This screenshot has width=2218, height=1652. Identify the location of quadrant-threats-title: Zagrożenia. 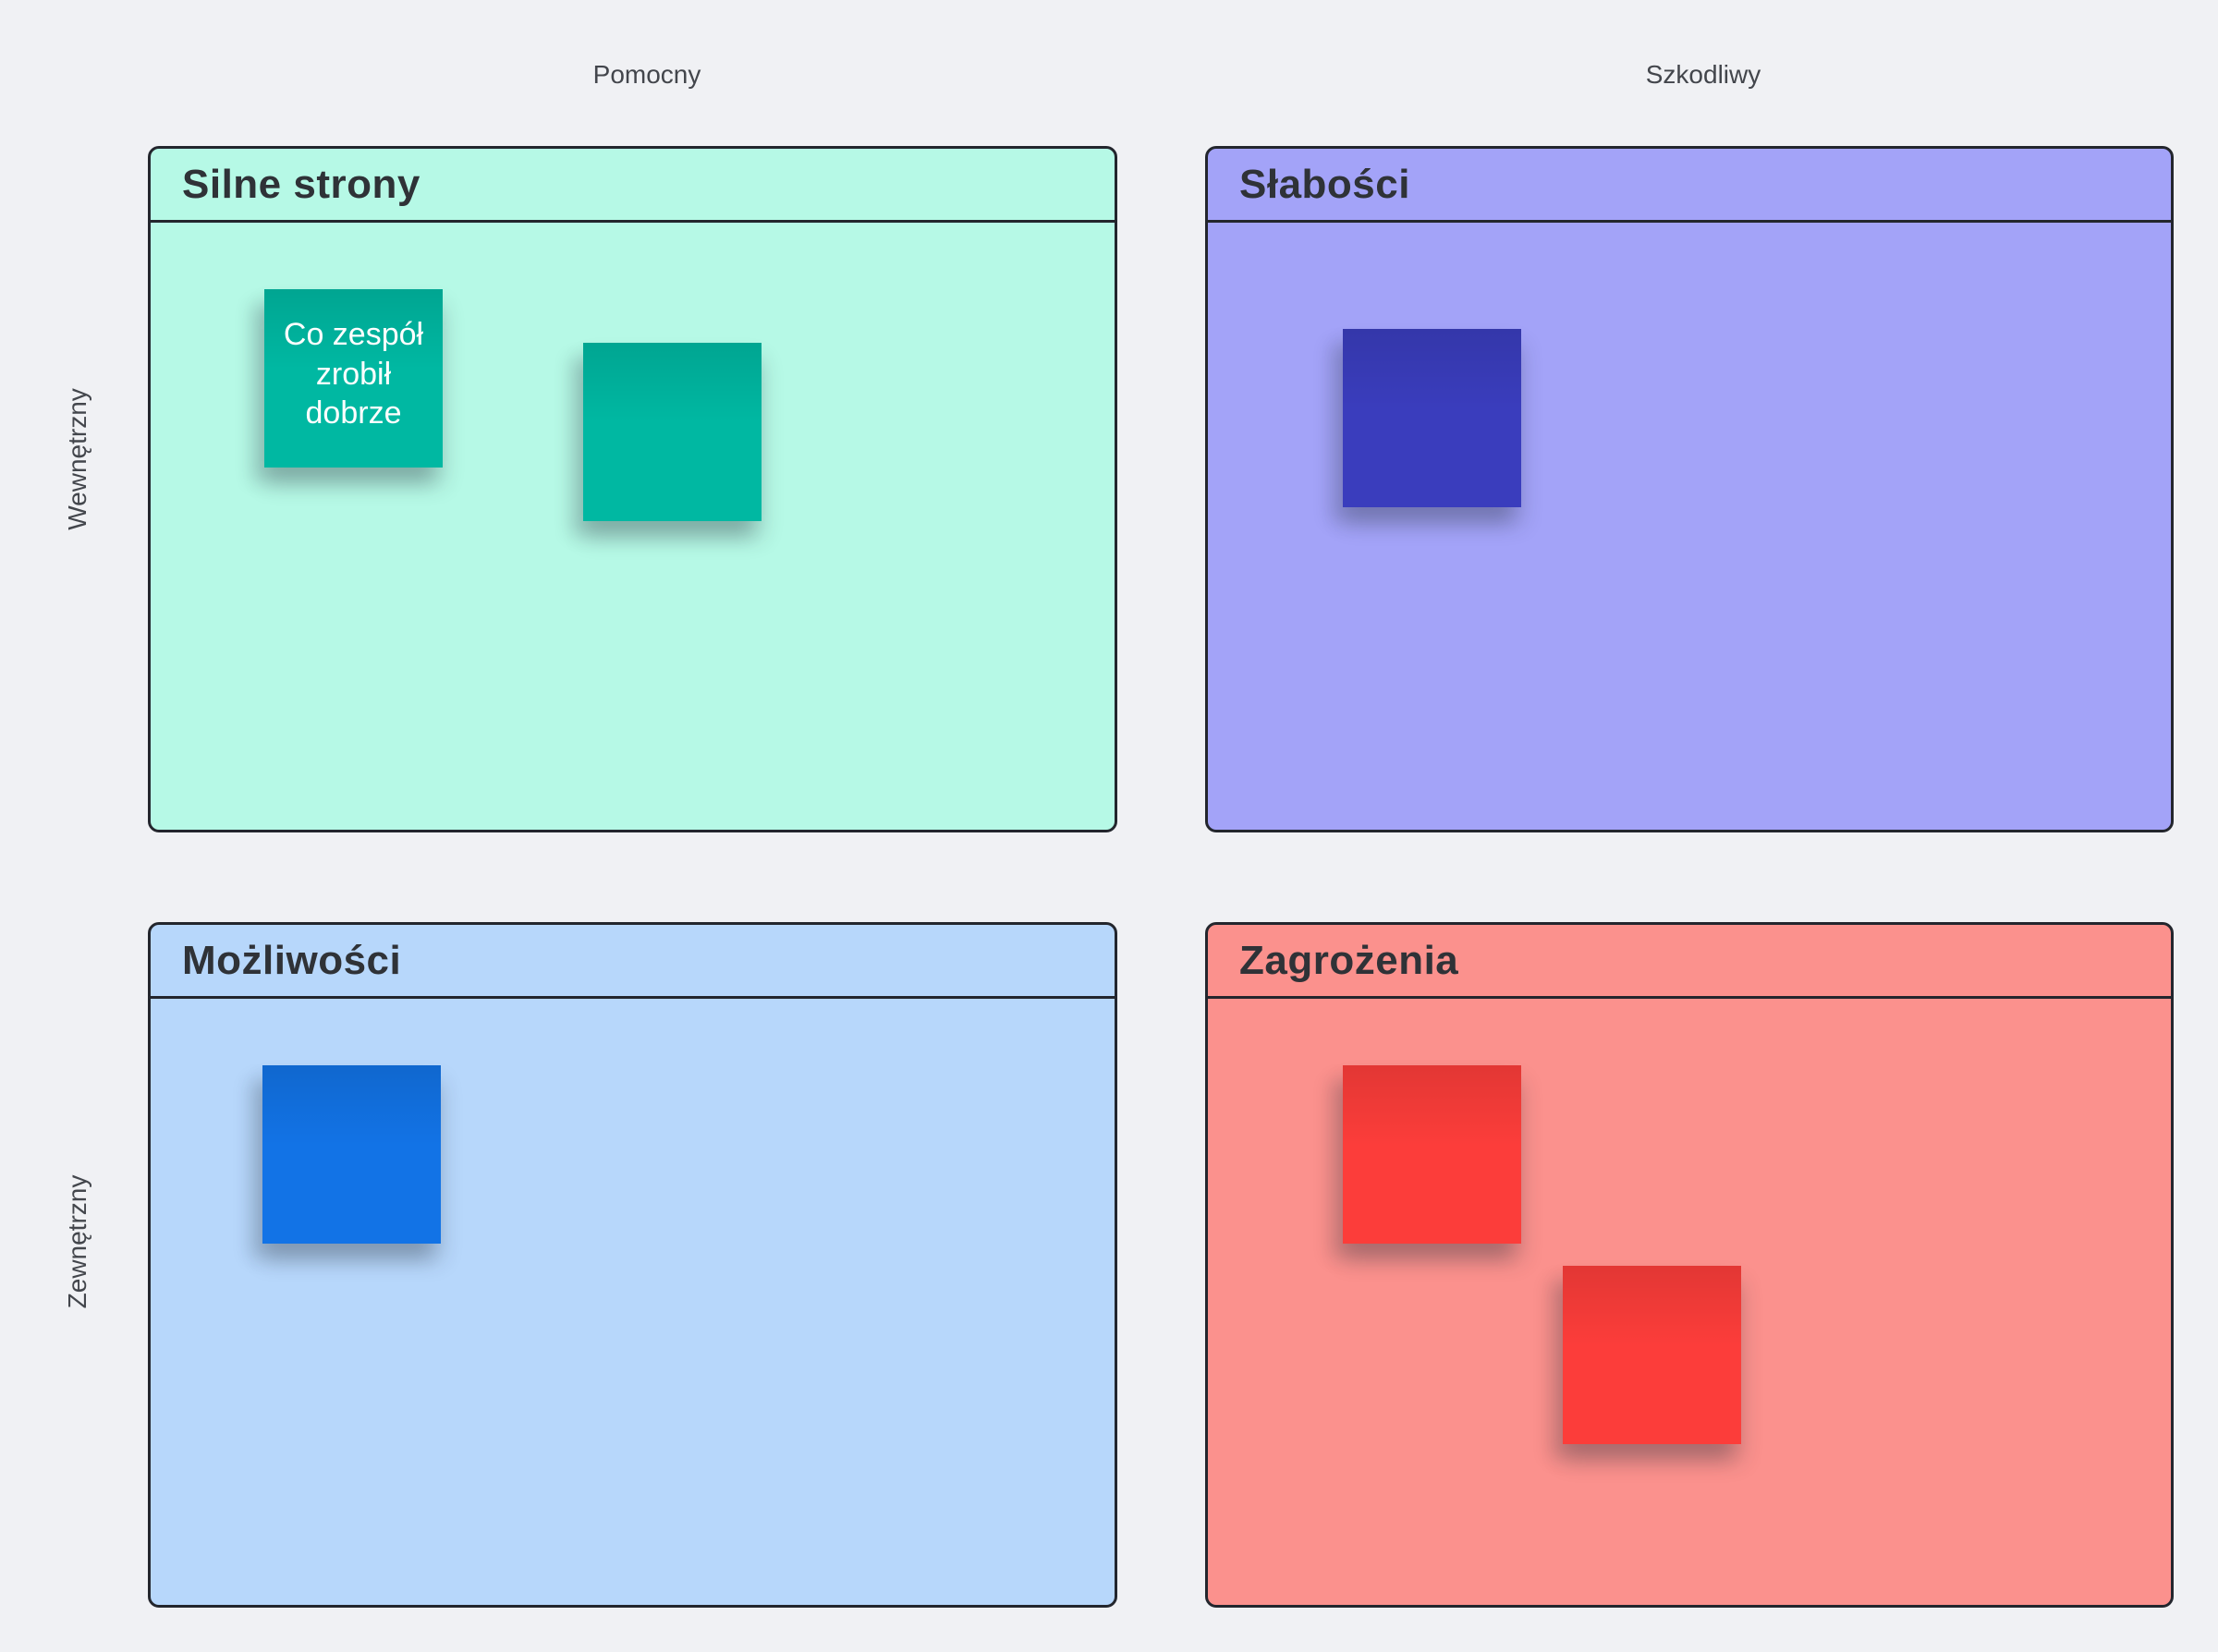
(1349, 960).